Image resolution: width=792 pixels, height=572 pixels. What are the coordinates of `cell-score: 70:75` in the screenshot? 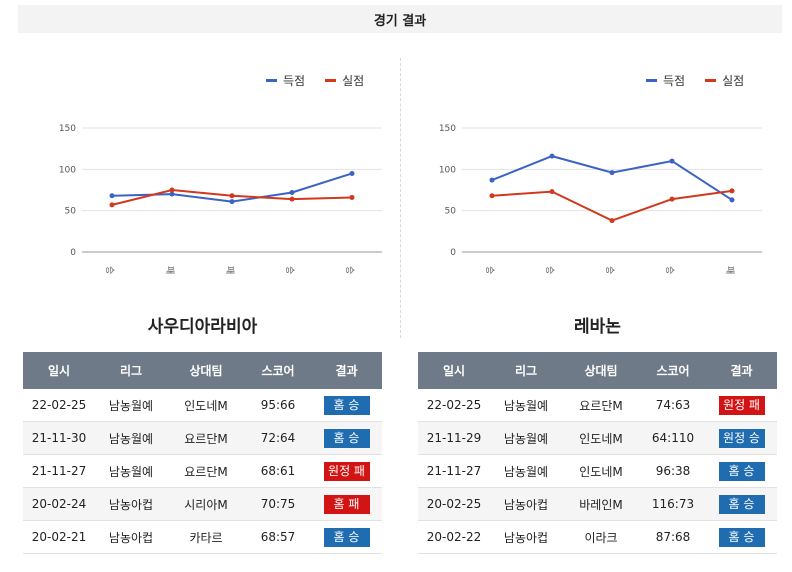 It's located at (278, 504).